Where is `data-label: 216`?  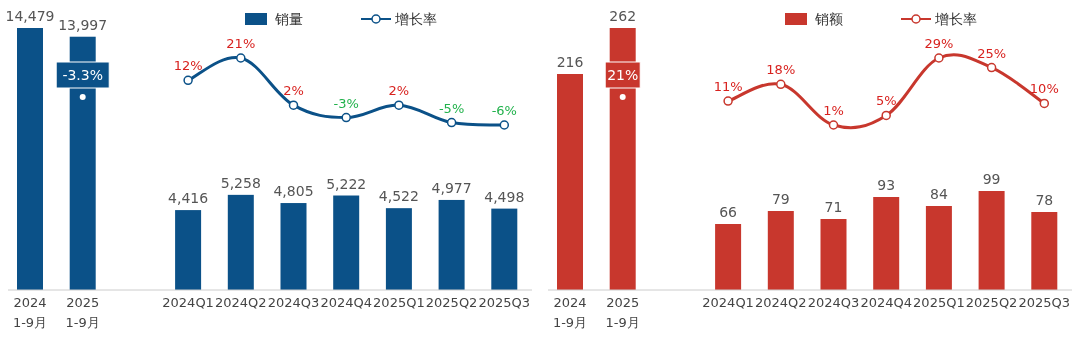 data-label: 216 is located at coordinates (570, 62).